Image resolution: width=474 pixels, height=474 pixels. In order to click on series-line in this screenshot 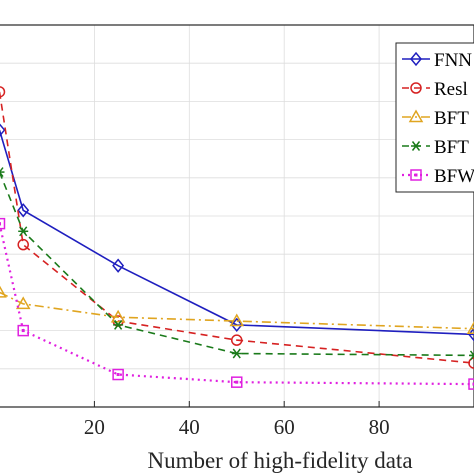, I will do `click(237, 310)`.